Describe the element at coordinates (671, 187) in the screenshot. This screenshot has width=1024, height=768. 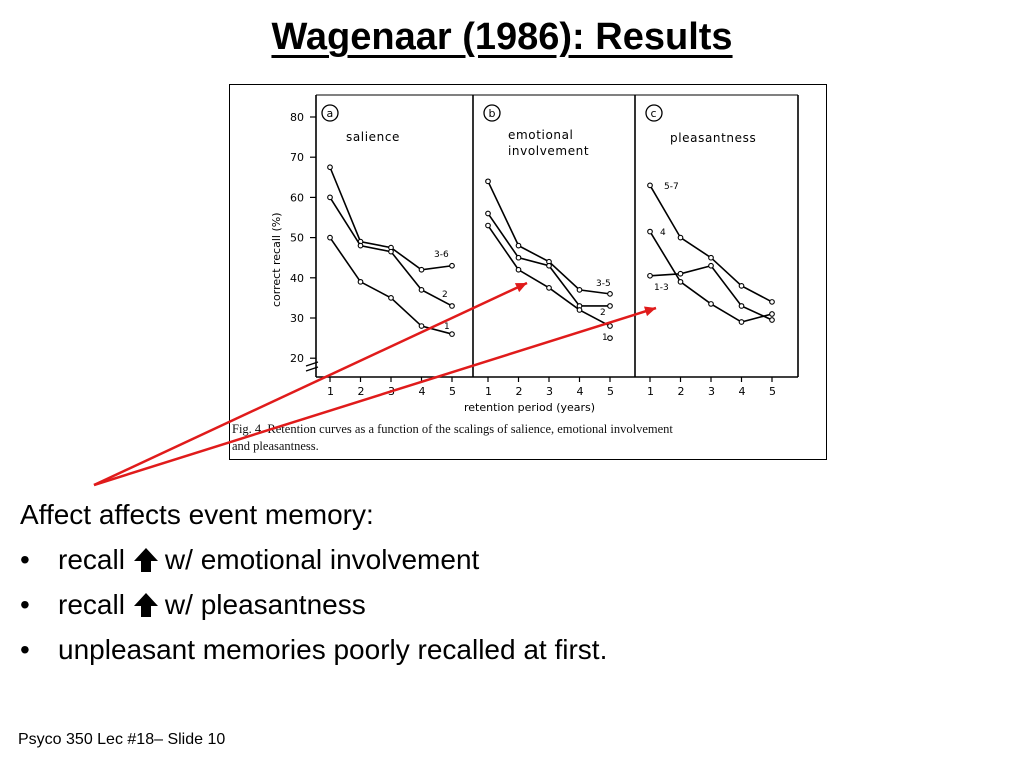
I see `series-label: 5-7` at that location.